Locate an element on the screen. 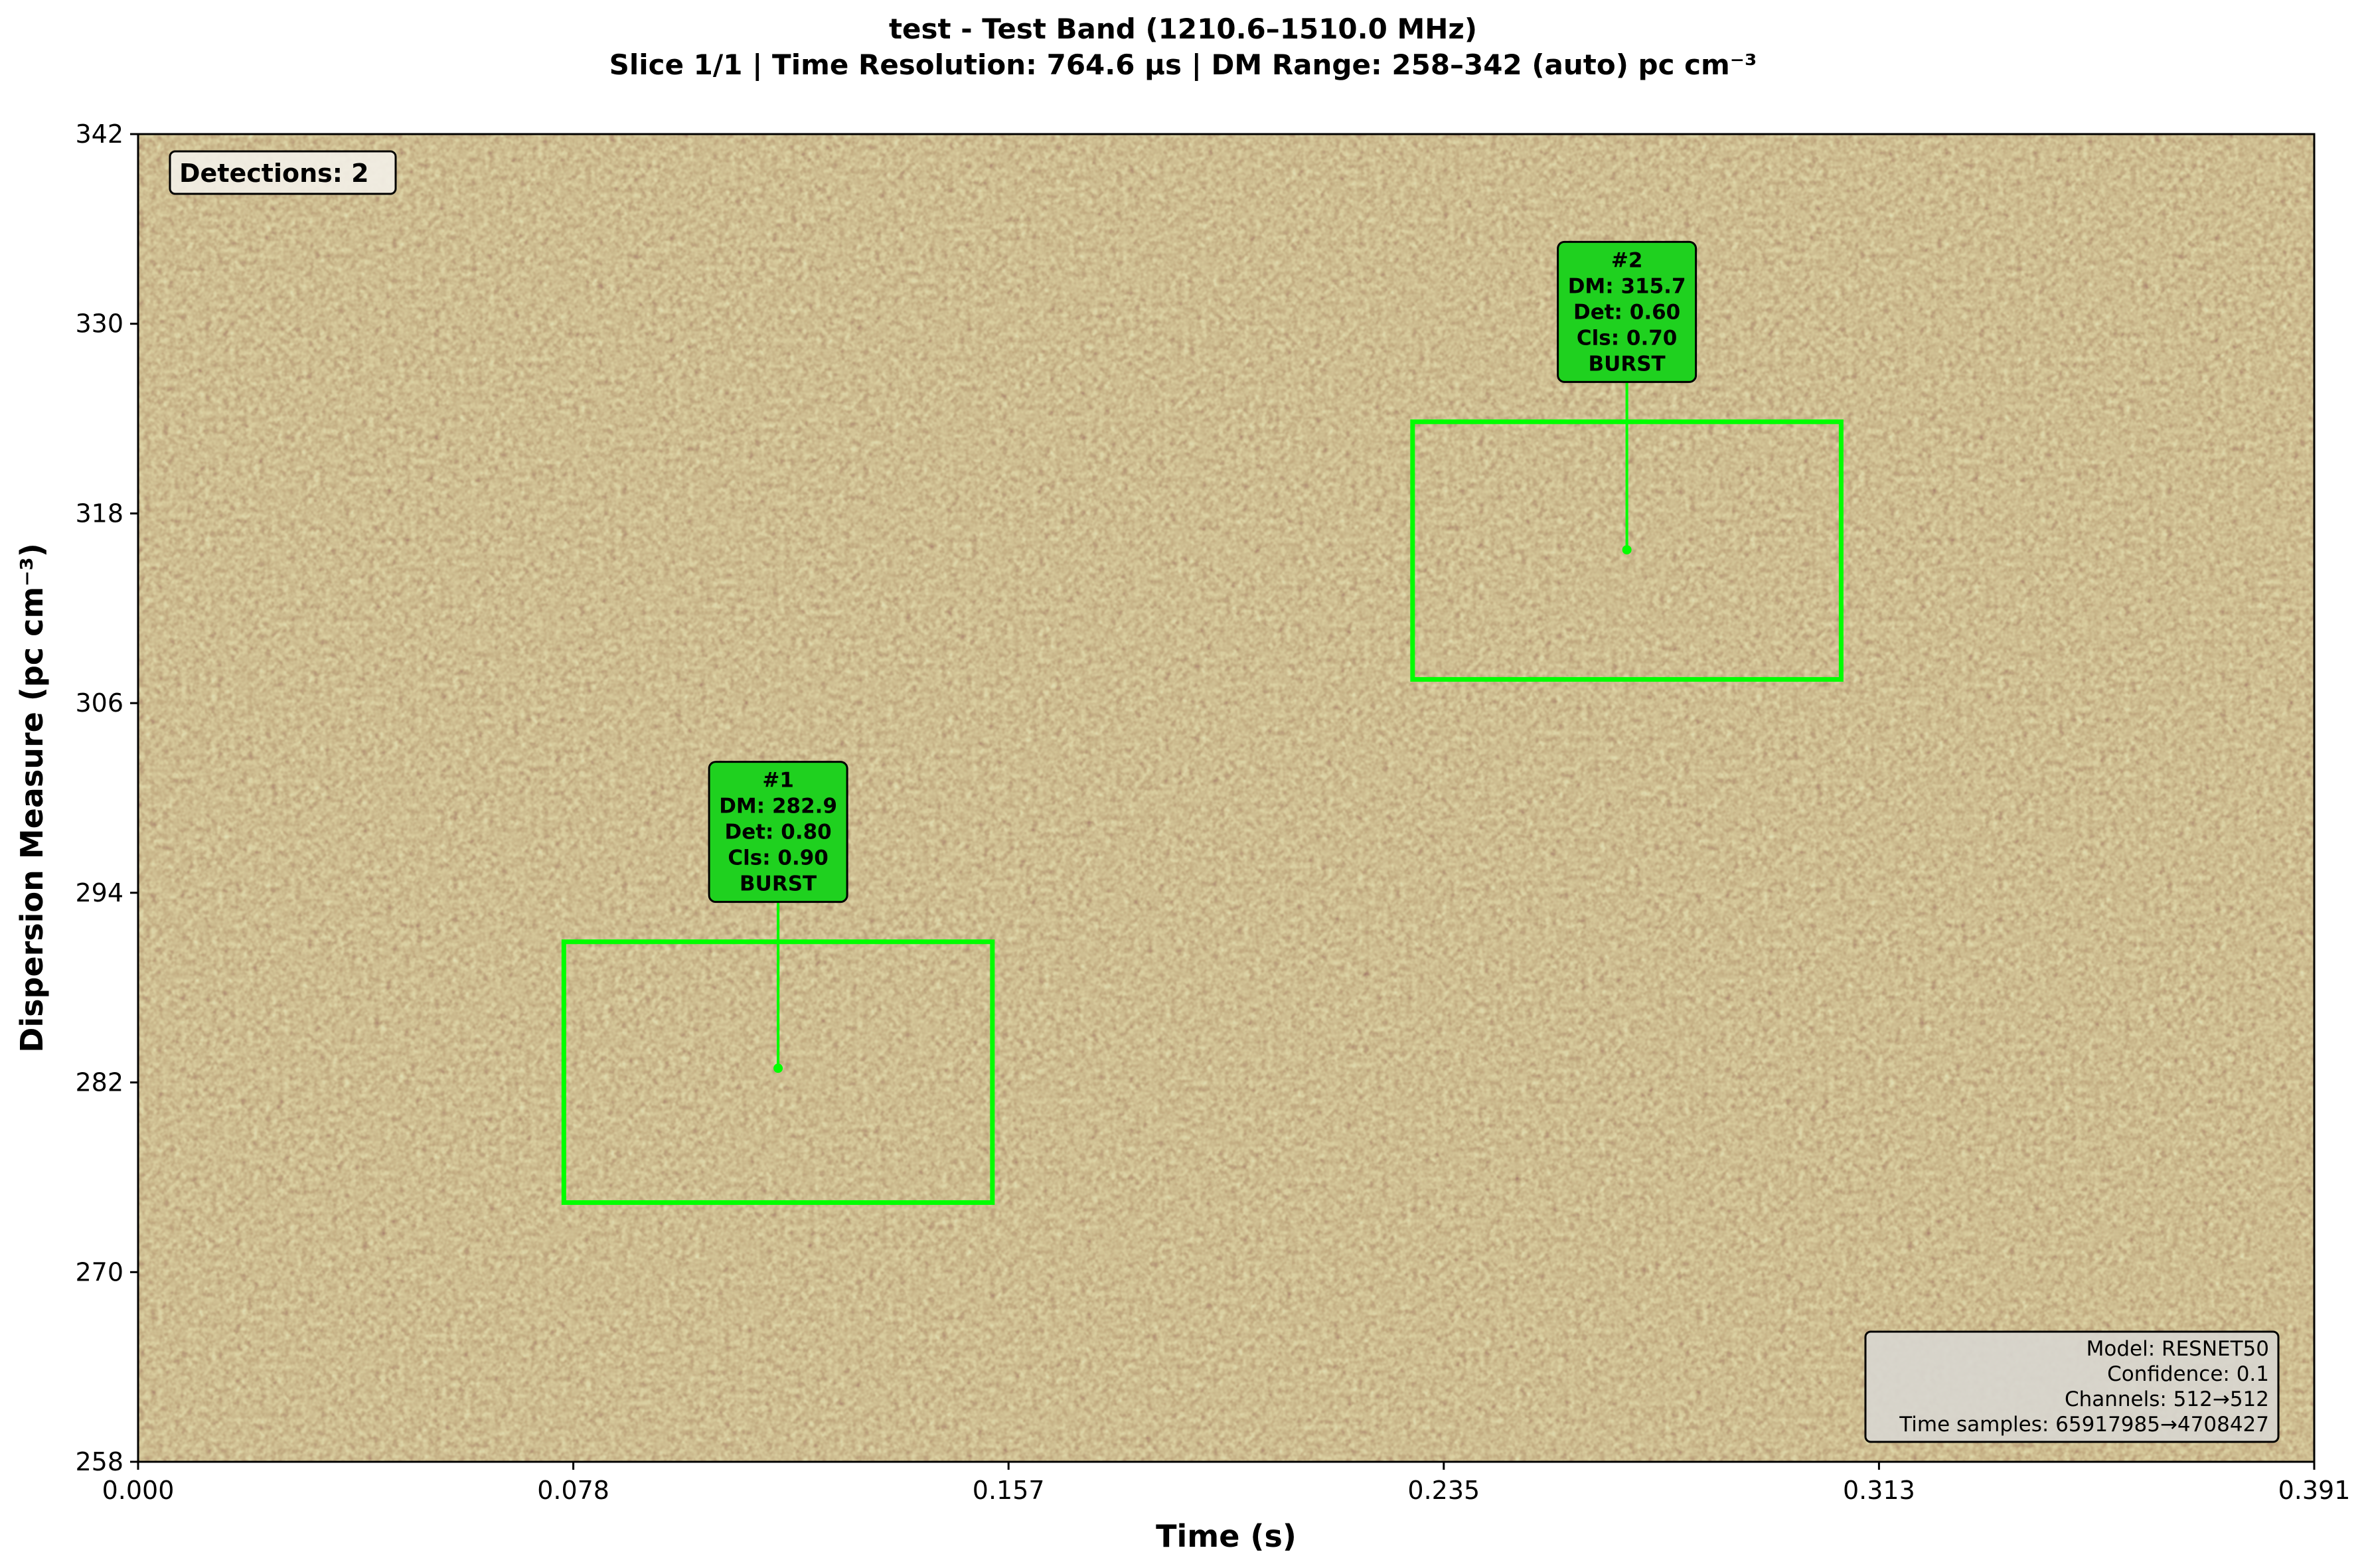 This screenshot has height=1568, width=2366. detection-det-score: Det: 0.80 is located at coordinates (777, 833).